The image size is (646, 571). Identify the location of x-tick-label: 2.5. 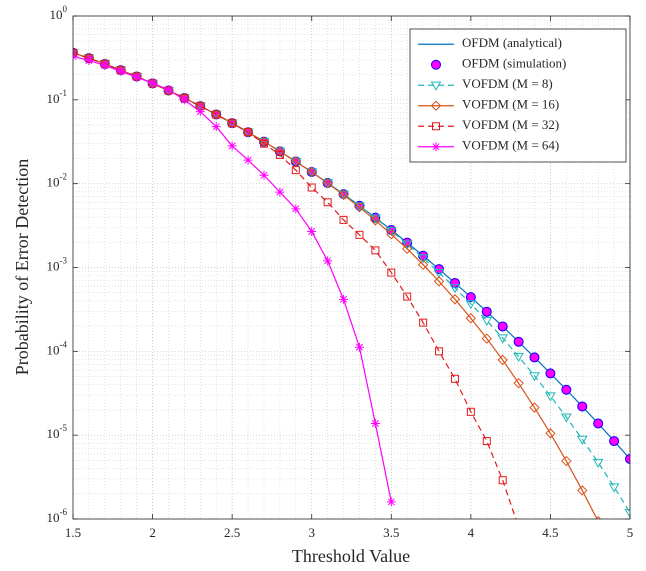
(232, 532).